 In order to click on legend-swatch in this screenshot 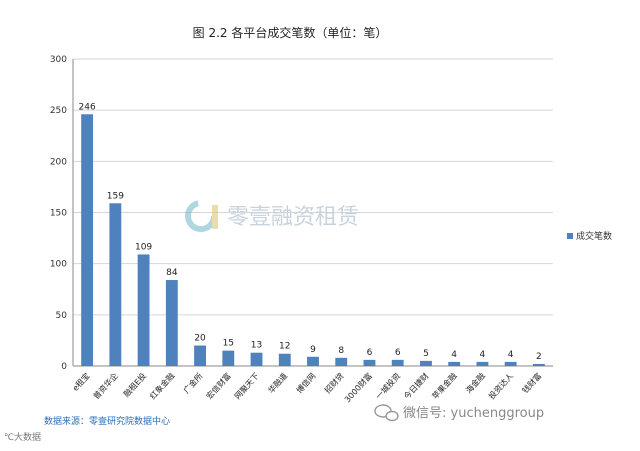, I will do `click(570, 236)`.